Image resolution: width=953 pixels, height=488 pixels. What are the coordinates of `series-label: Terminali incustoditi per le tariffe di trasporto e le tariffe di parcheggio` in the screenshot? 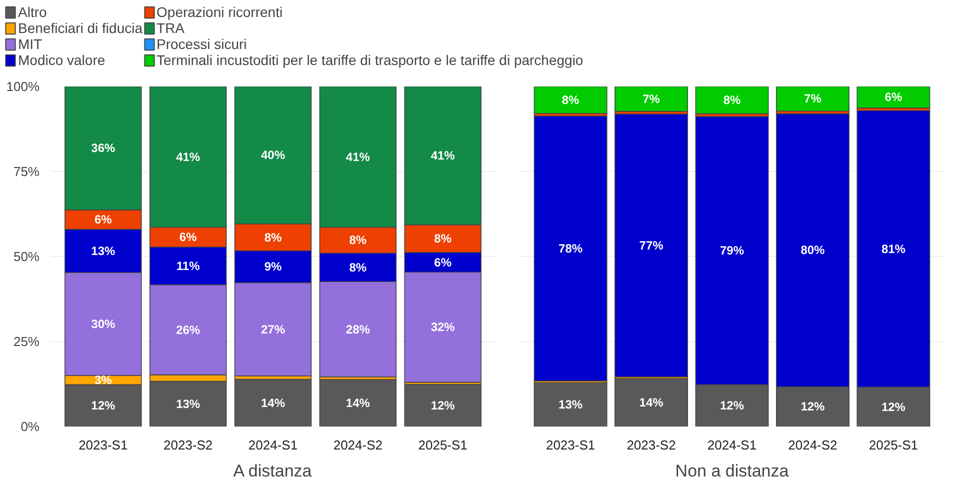 It's located at (370, 60).